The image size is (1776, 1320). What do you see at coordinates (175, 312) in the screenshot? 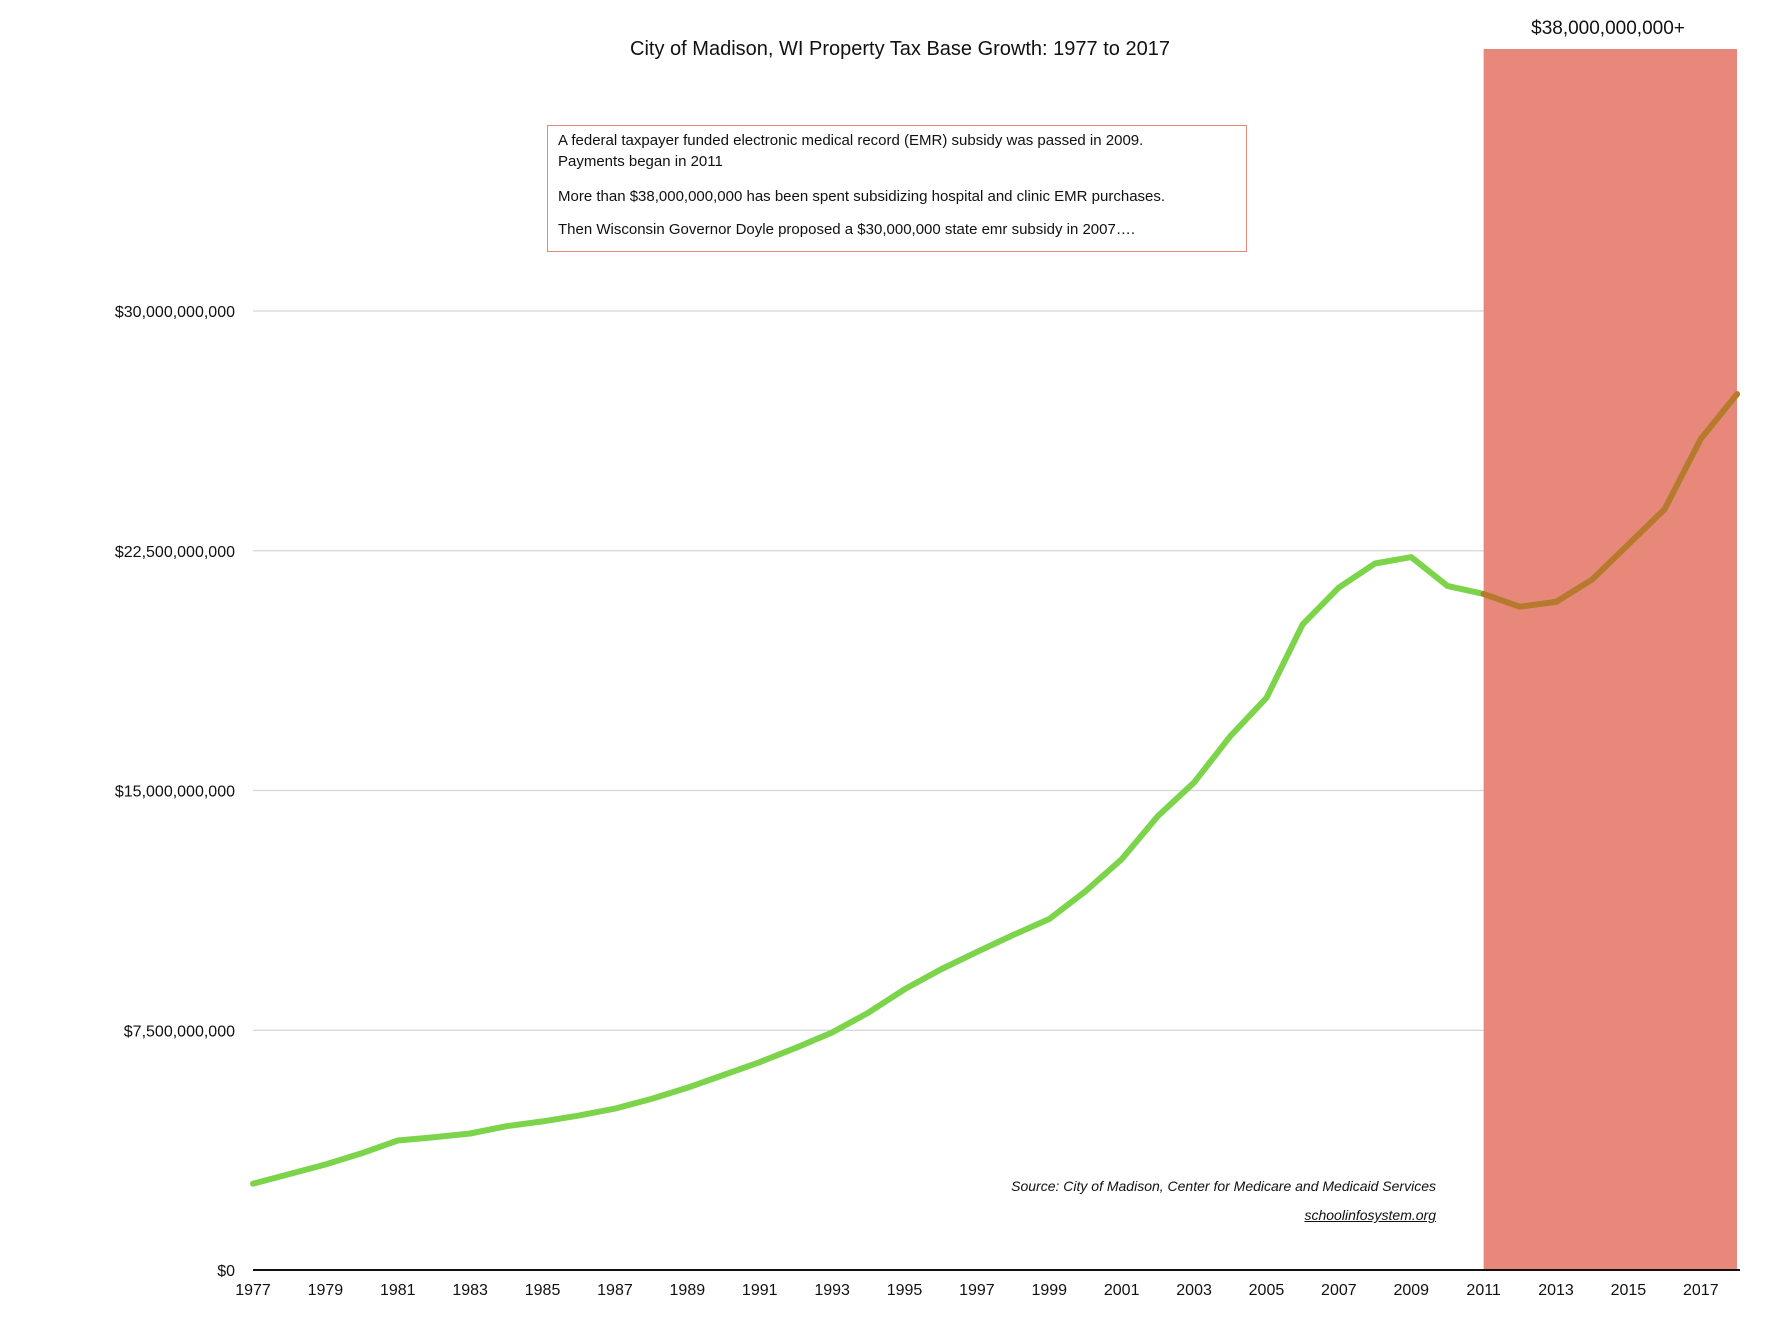
I see `y-tick-label: $30,000,000,000` at bounding box center [175, 312].